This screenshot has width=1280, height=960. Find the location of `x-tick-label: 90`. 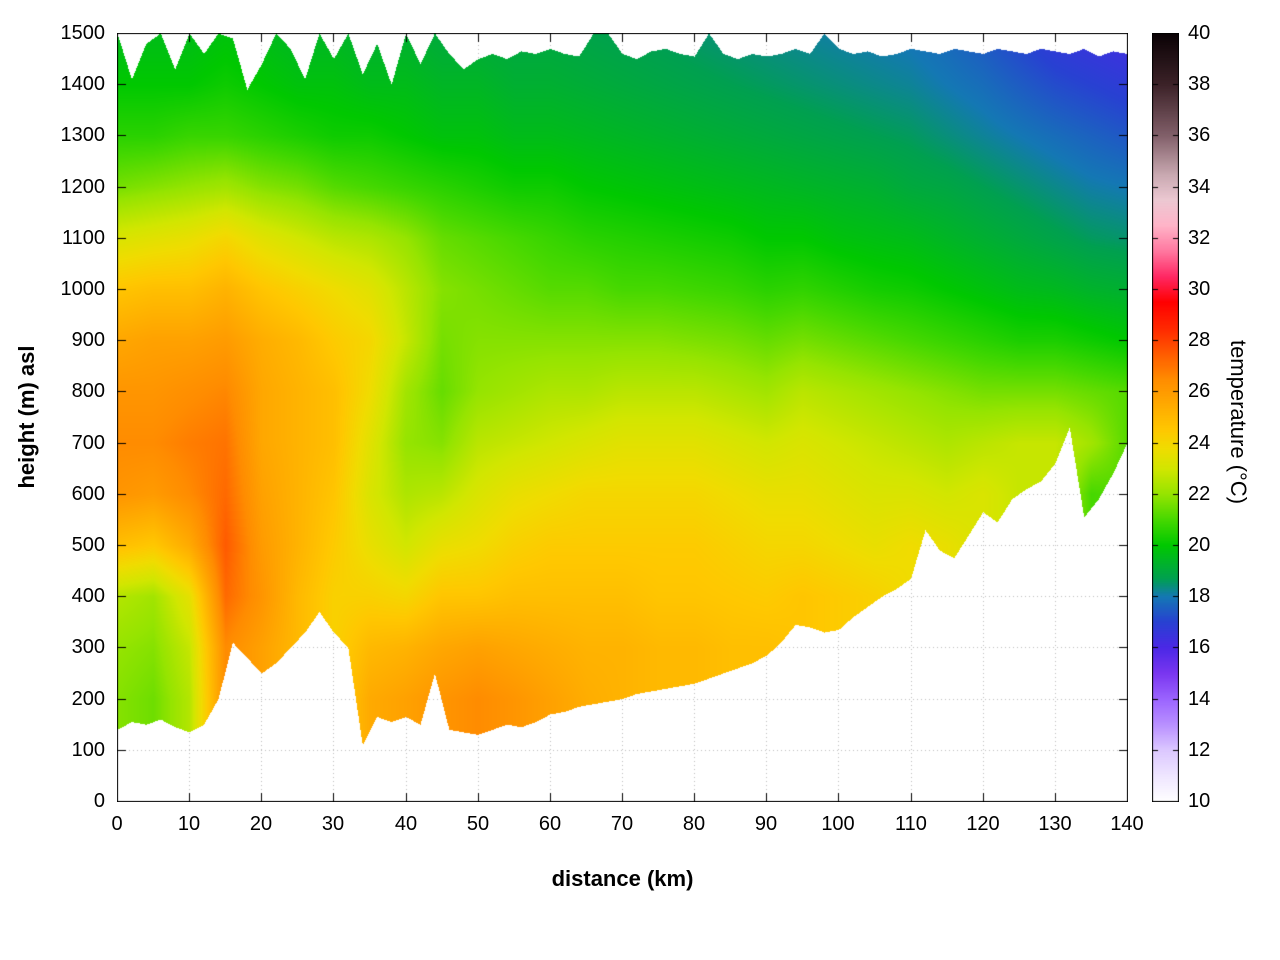

x-tick-label: 90 is located at coordinates (766, 824).